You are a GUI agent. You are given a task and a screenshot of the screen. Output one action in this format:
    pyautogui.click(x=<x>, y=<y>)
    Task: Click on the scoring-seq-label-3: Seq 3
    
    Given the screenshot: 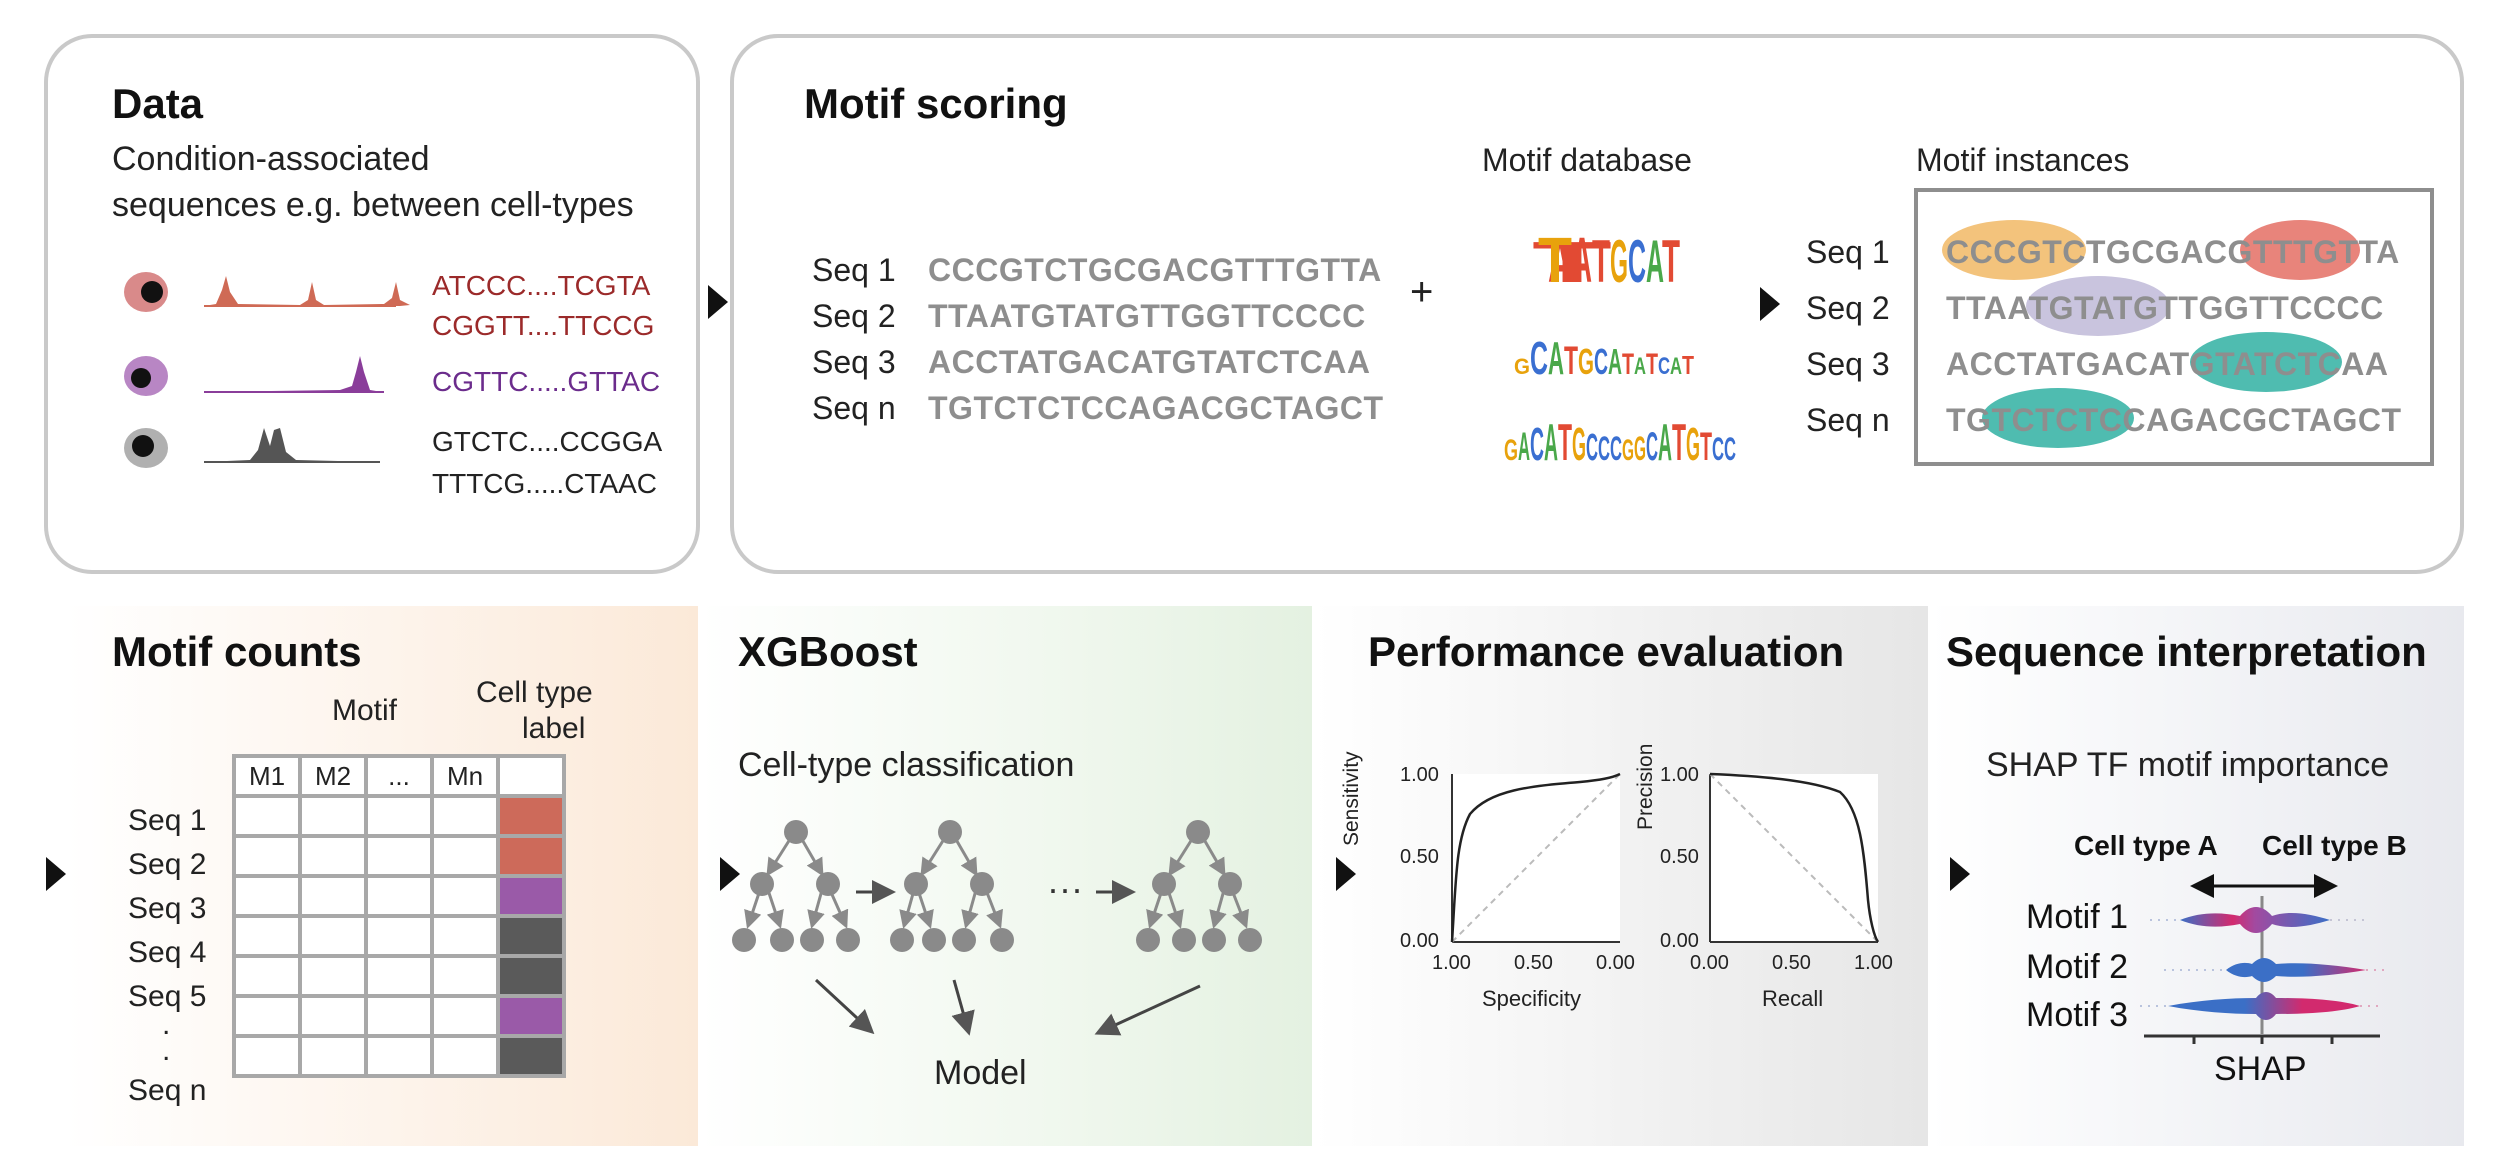 What is the action you would take?
    pyautogui.click(x=854, y=362)
    